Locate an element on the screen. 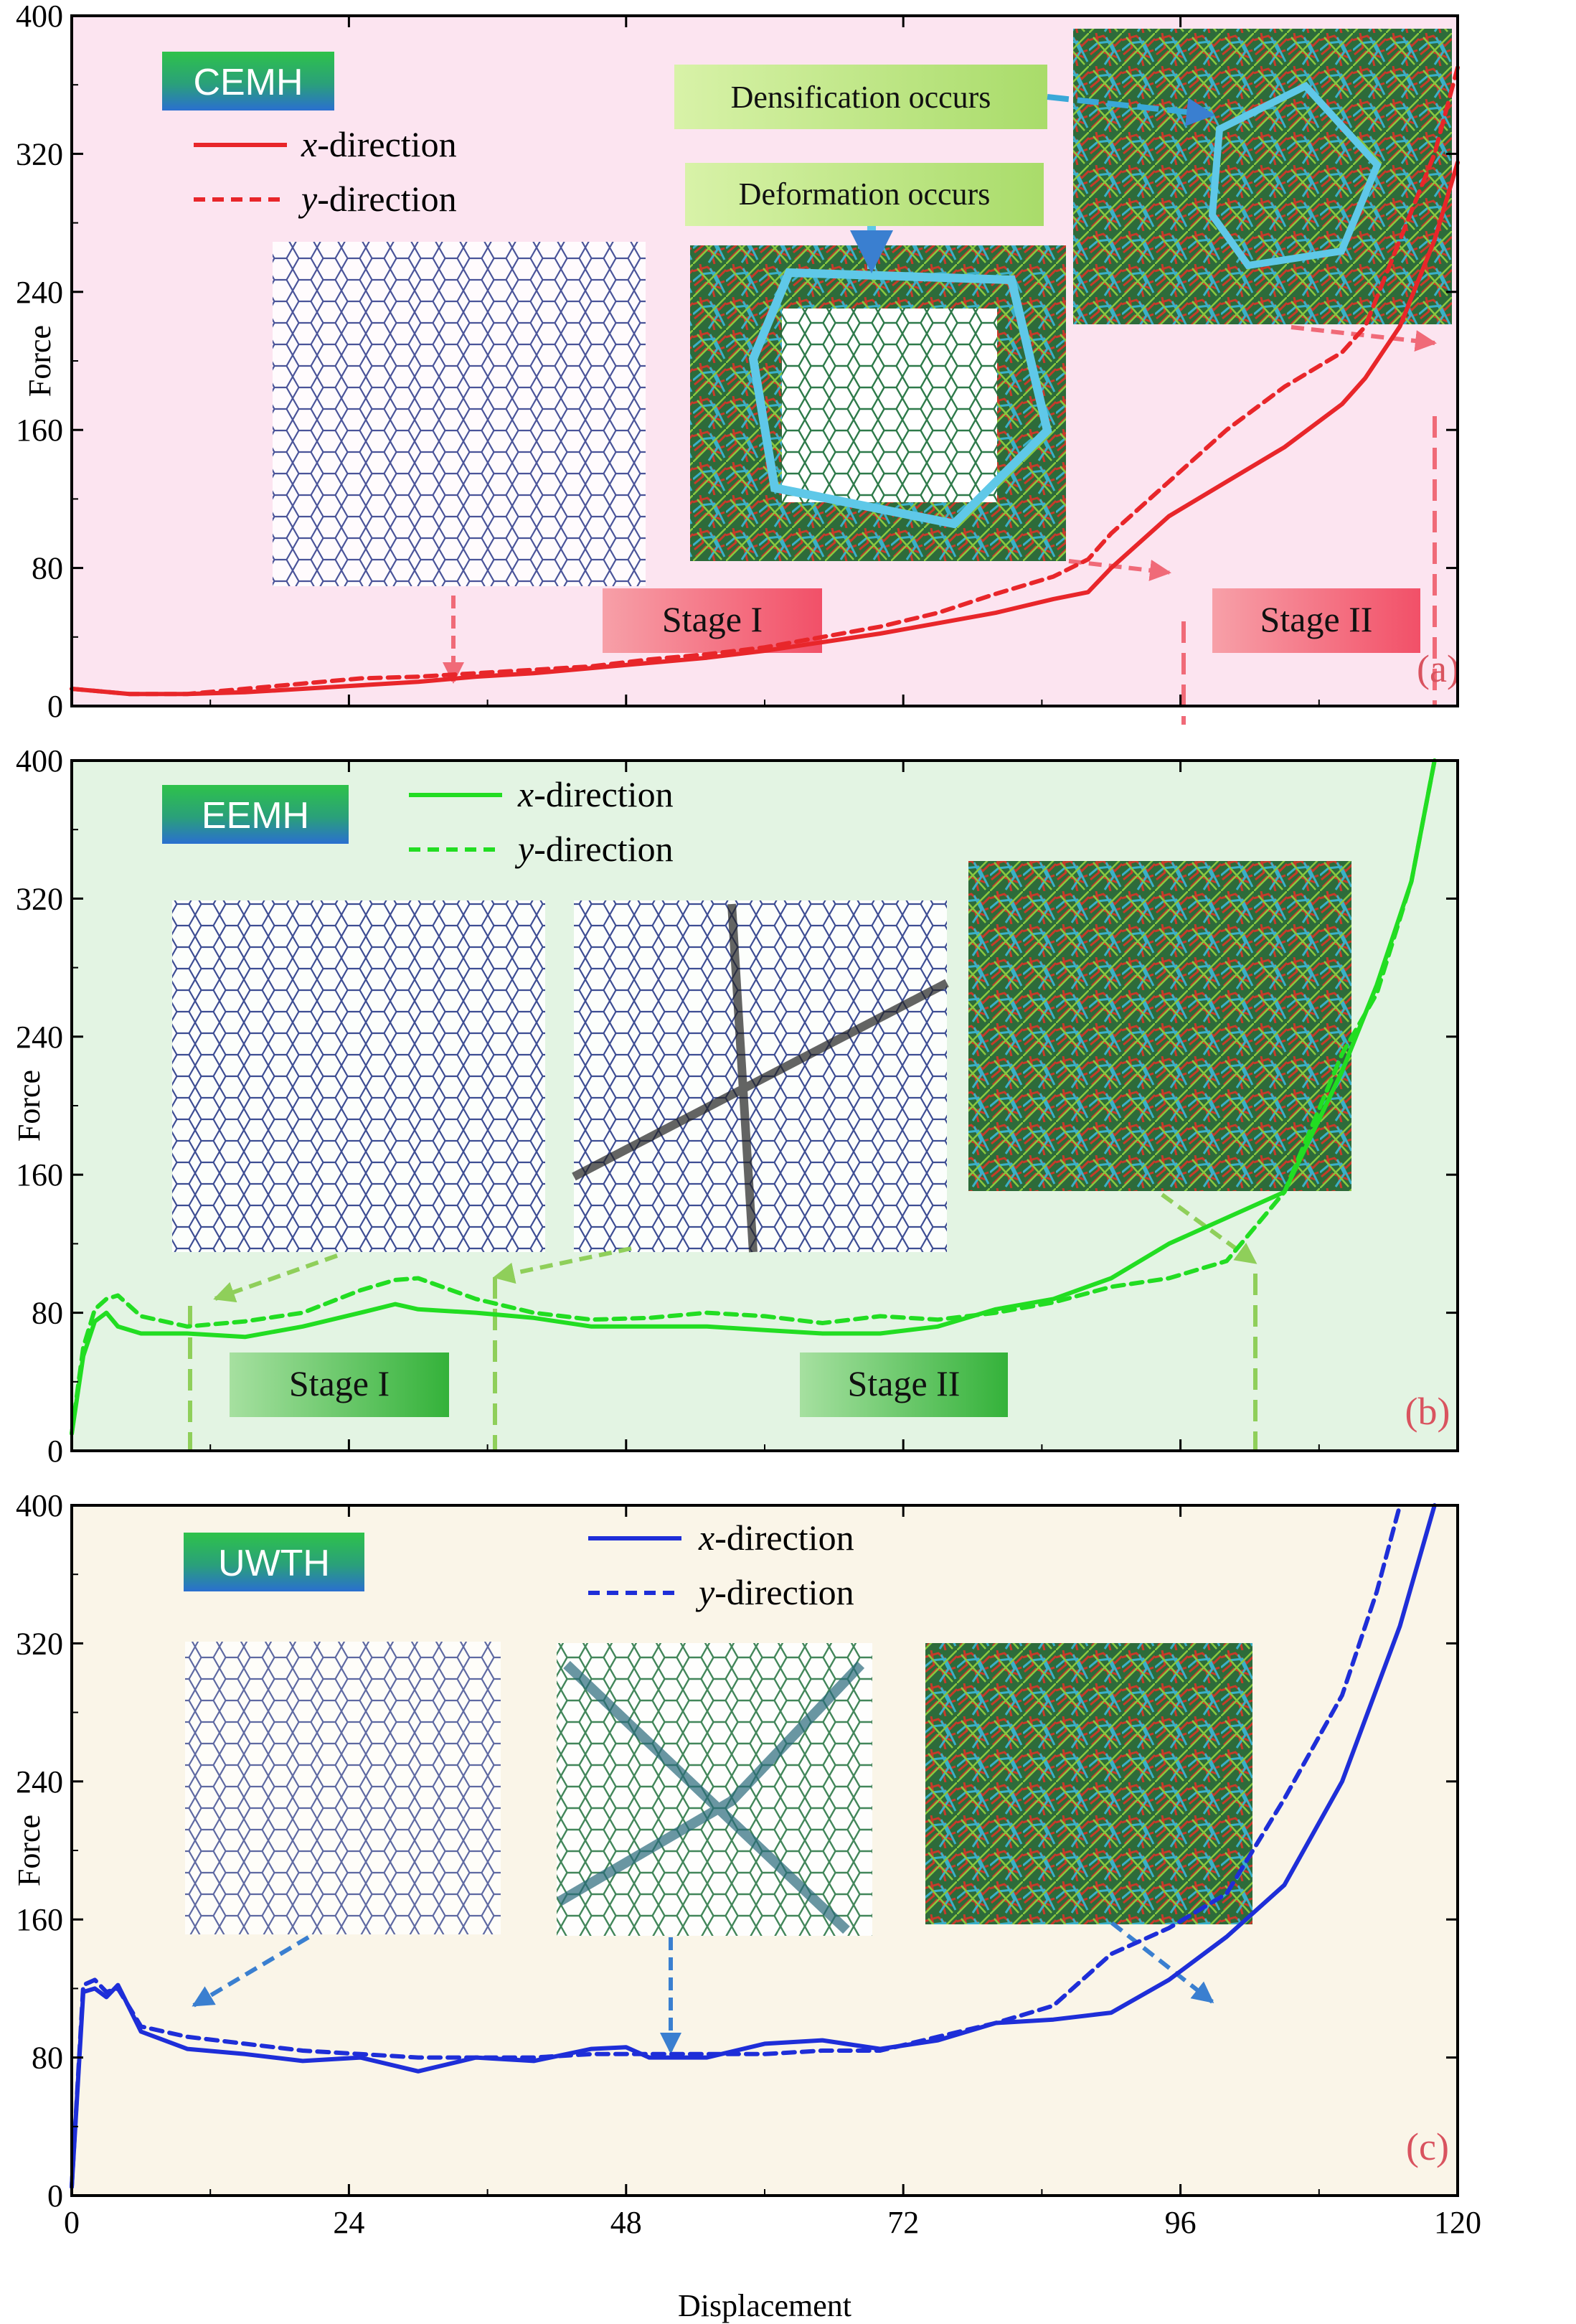 The height and width of the screenshot is (2324, 1576). material-label: EEMH is located at coordinates (255, 816).